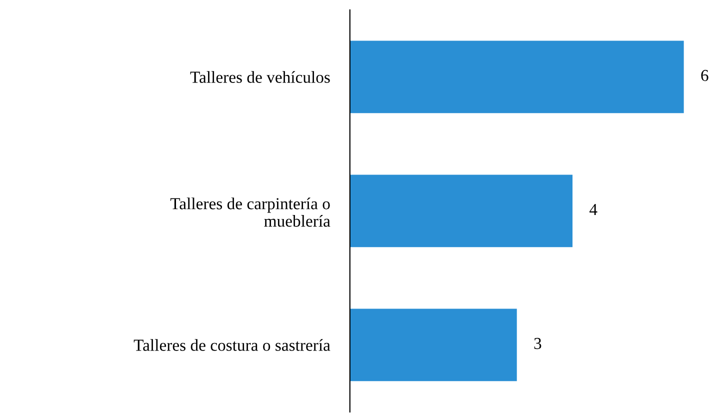 Image resolution: width=717 pixels, height=414 pixels. Describe the element at coordinates (594, 209) in the screenshot. I see `data-label: 4` at that location.